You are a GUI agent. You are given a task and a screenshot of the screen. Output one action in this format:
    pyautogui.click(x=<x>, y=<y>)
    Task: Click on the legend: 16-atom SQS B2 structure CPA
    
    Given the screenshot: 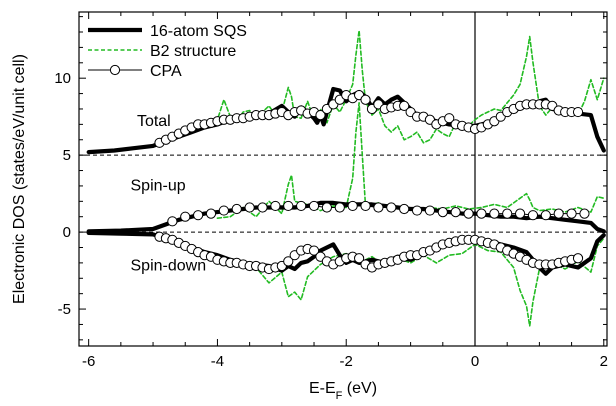 What is the action you would take?
    pyautogui.click(x=167, y=51)
    